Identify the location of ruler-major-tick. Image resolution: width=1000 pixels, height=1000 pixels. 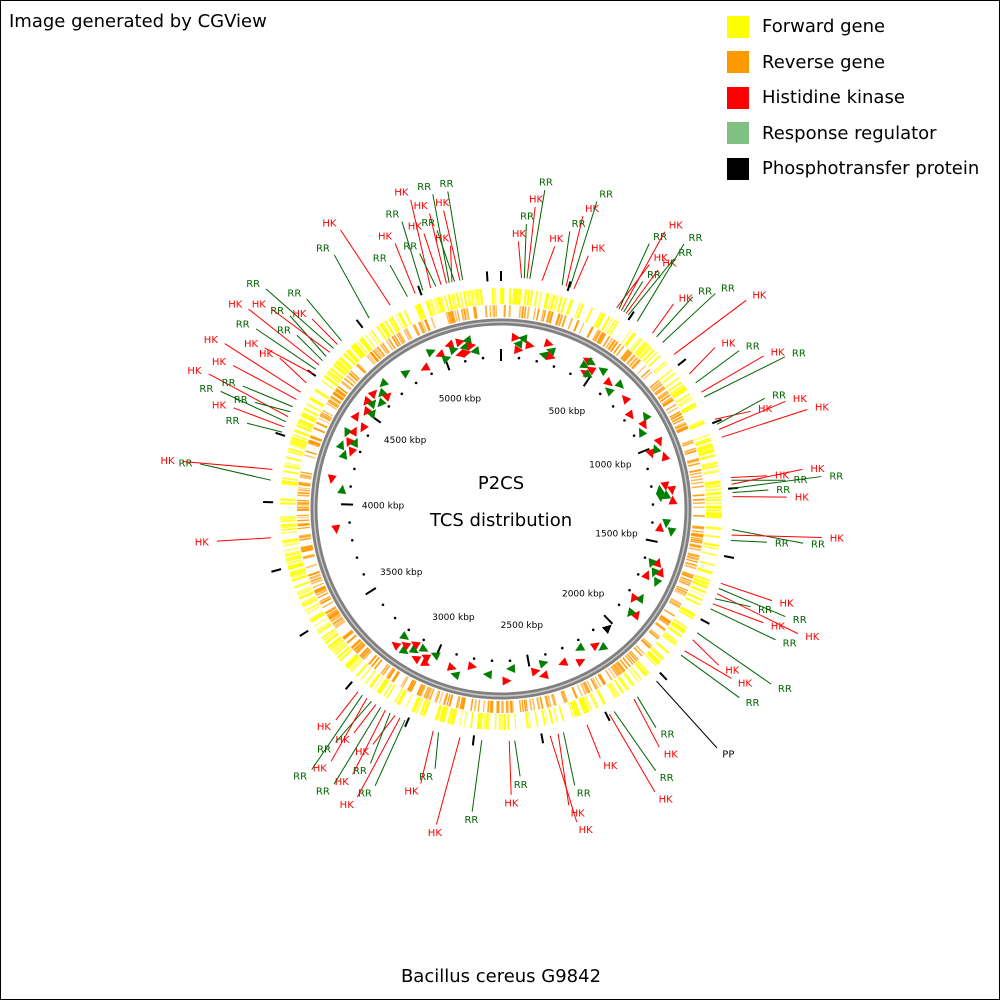
(643, 451).